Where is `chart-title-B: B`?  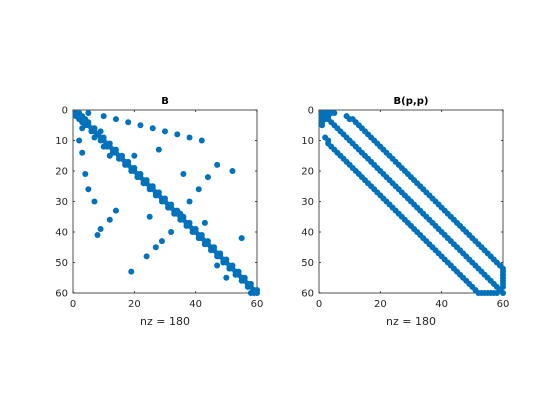 chart-title-B: B is located at coordinates (165, 101).